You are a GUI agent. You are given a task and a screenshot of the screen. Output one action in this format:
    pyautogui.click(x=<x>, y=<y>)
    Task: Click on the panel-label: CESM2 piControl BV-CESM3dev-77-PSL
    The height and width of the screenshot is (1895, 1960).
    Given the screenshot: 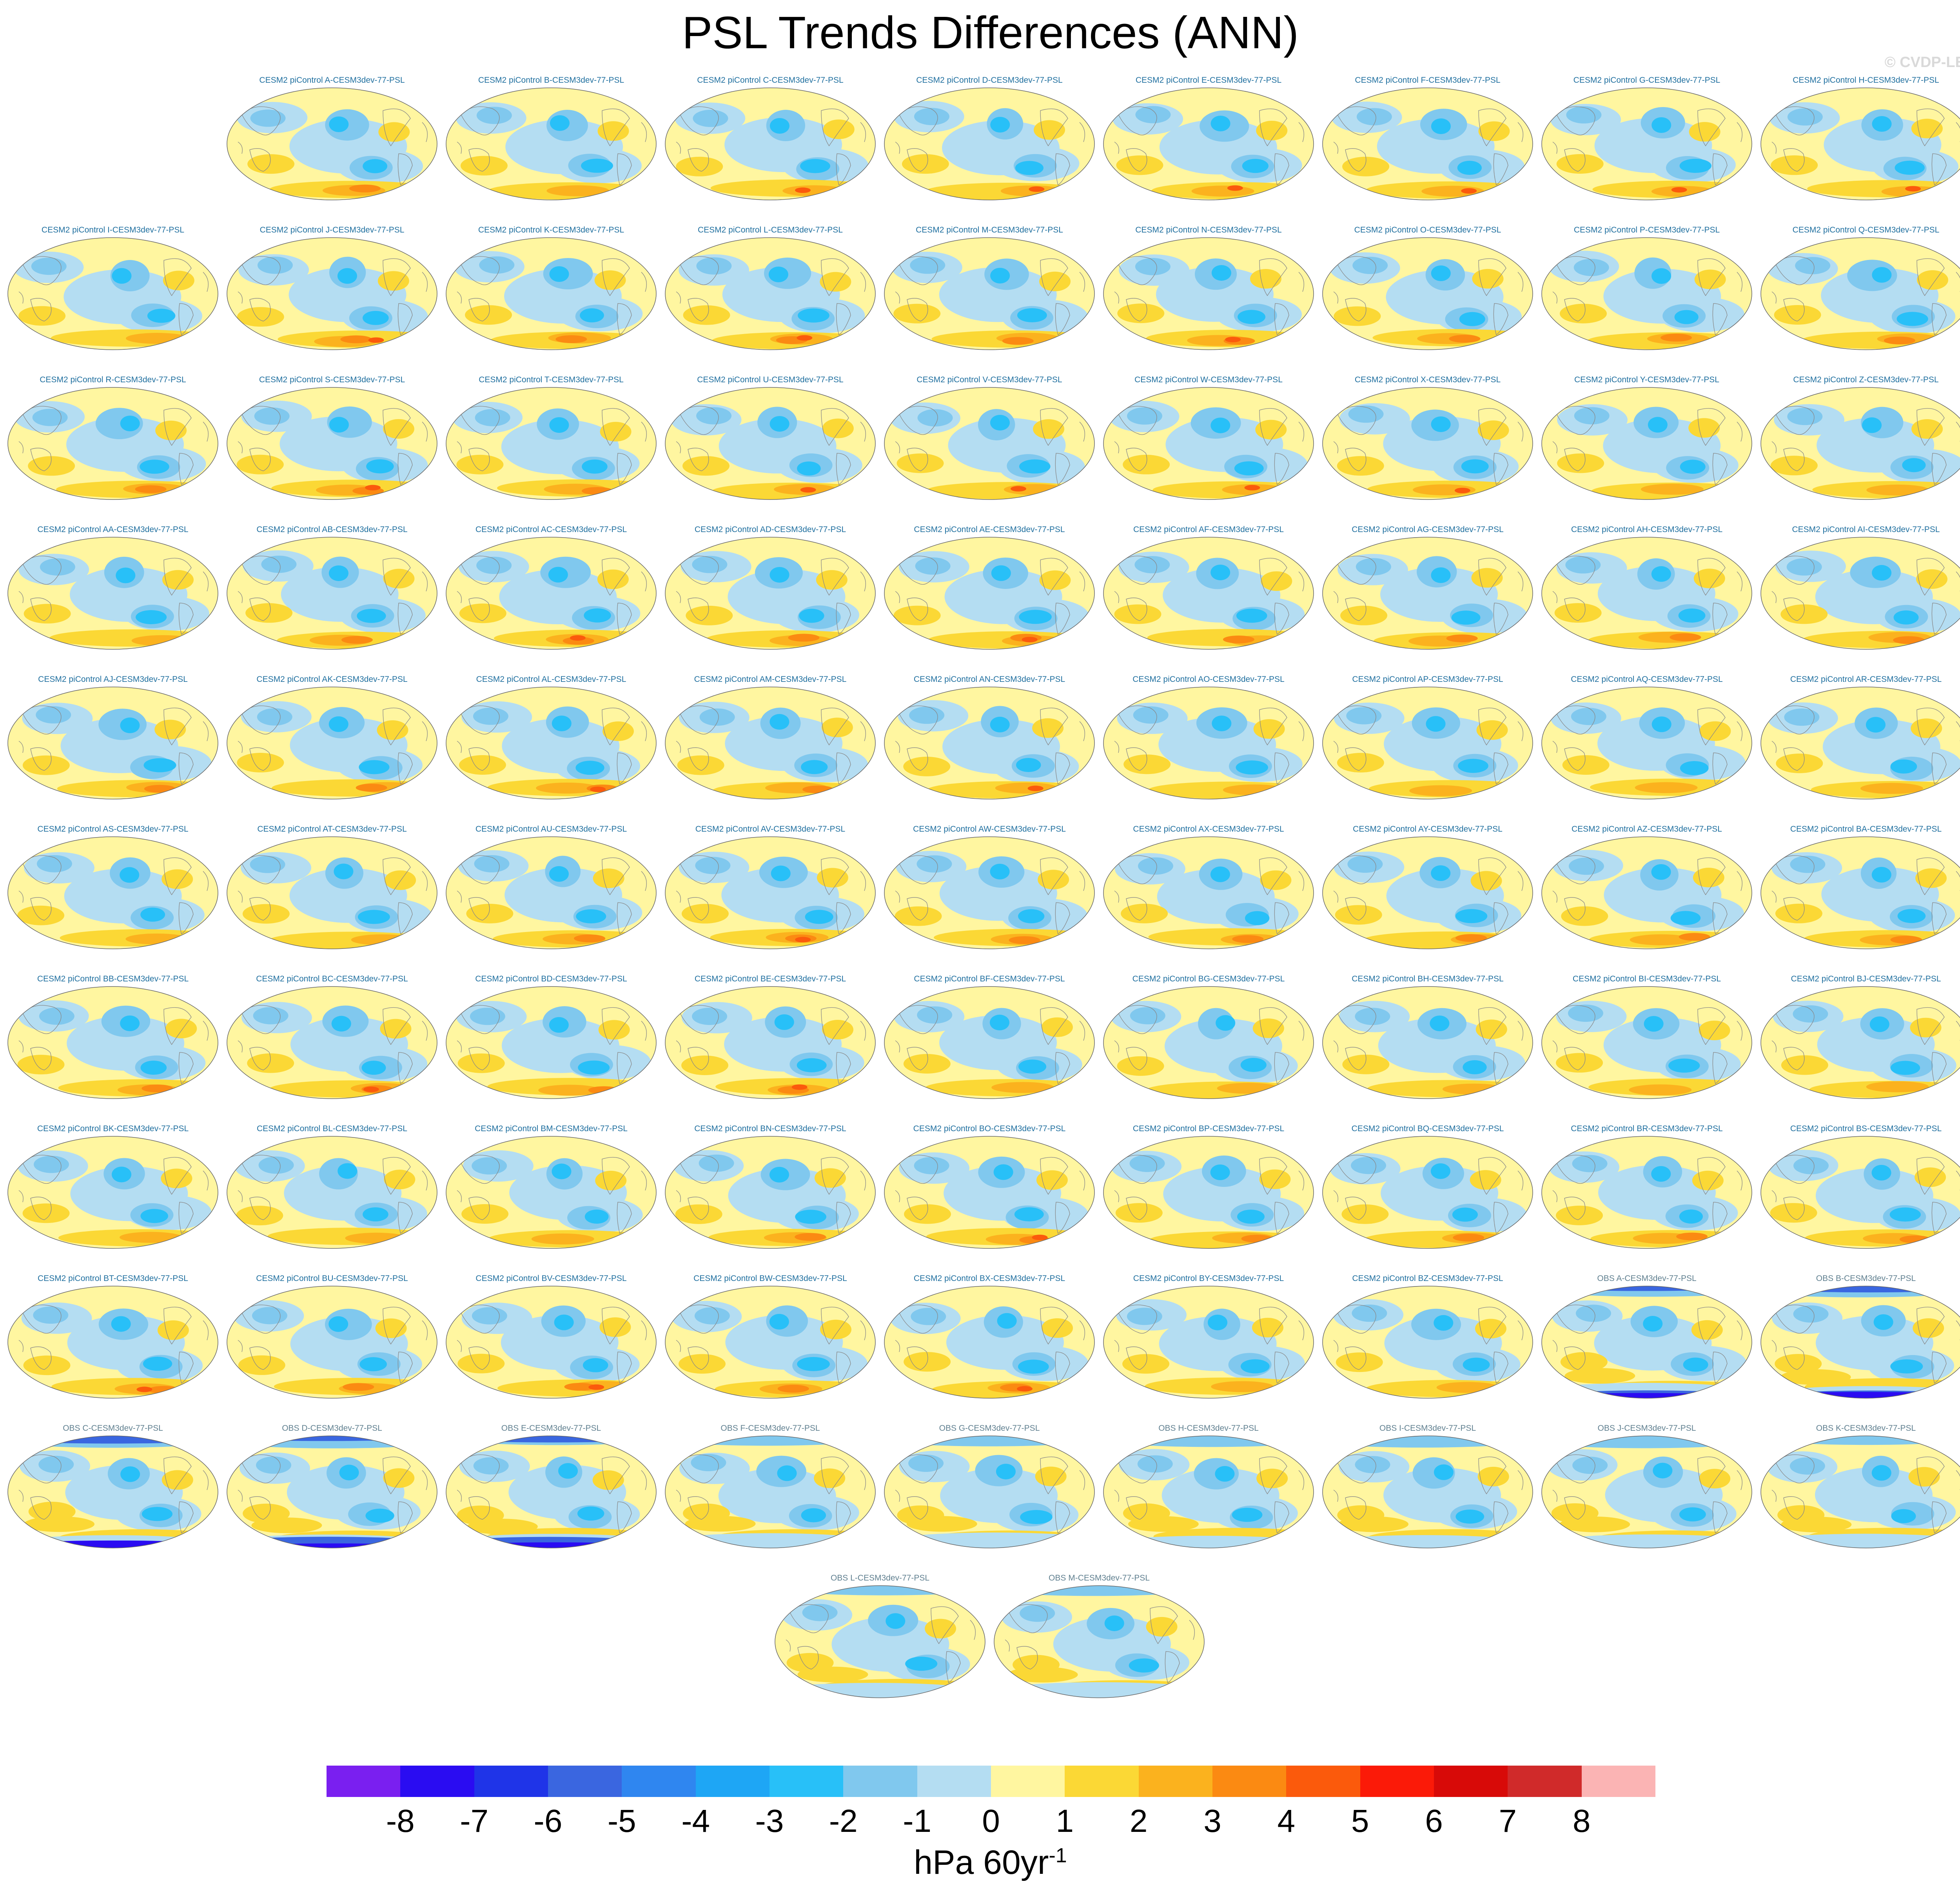 What is the action you would take?
    pyautogui.click(x=551, y=1278)
    